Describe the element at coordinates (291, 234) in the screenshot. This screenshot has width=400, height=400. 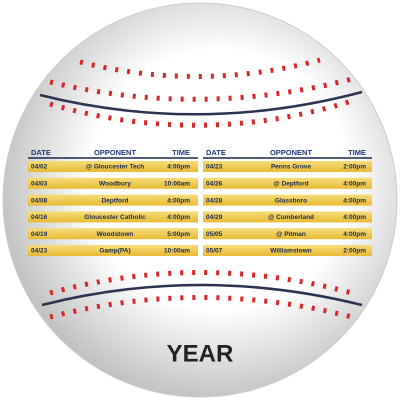
I see `cell: @ Pitman` at that location.